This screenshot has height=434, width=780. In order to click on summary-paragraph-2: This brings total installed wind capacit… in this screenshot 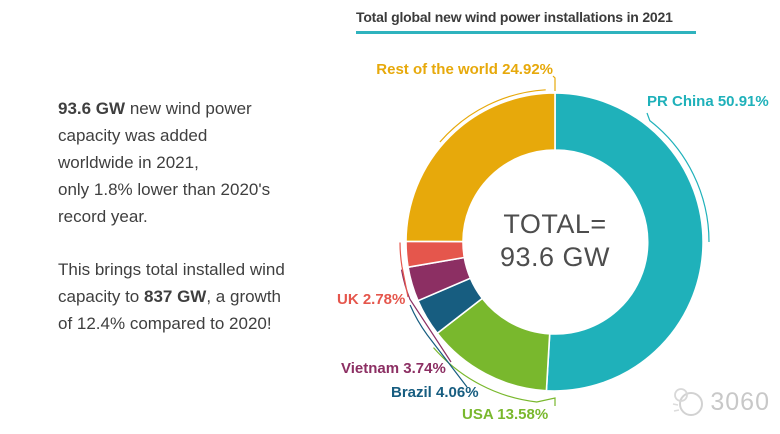, I will do `click(171, 296)`.